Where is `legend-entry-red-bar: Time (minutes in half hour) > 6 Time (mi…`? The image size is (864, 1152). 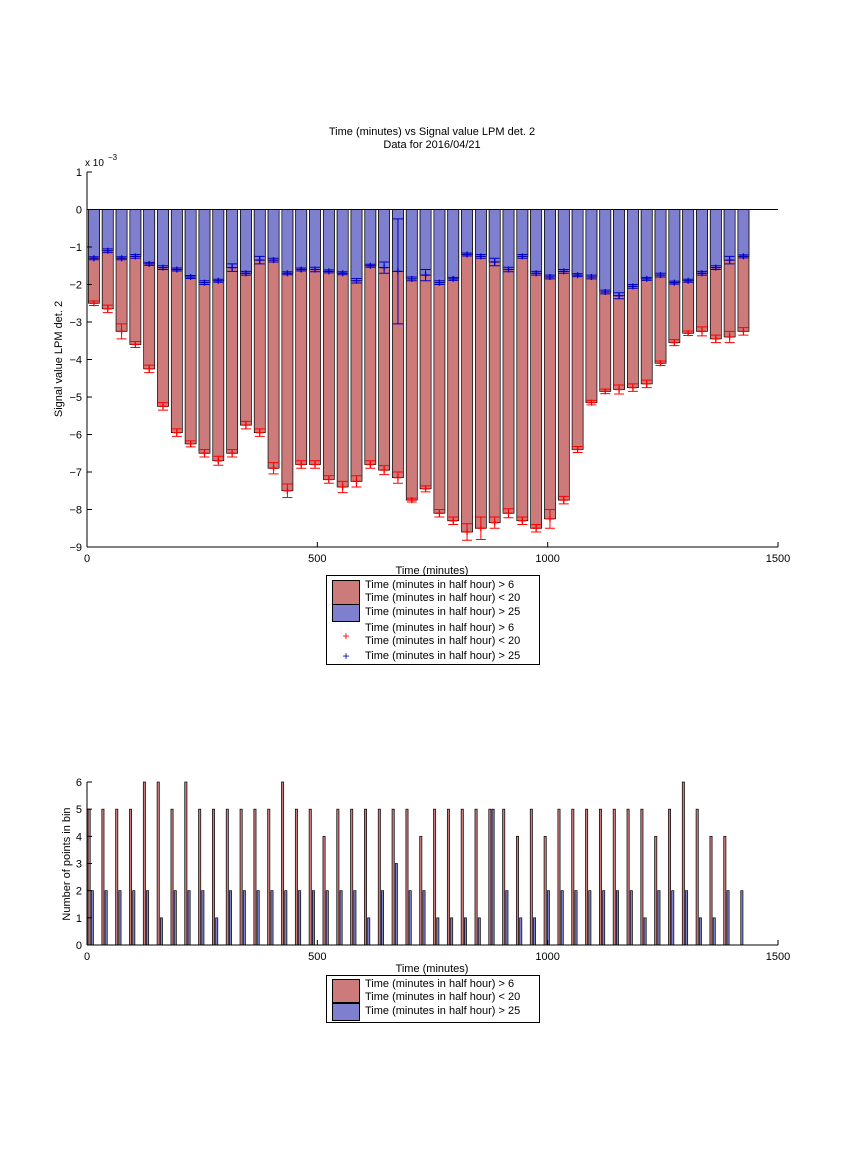
legend-entry-red-bar: Time (minutes in half hour) > 6 Time (mi… is located at coordinates (433, 592).